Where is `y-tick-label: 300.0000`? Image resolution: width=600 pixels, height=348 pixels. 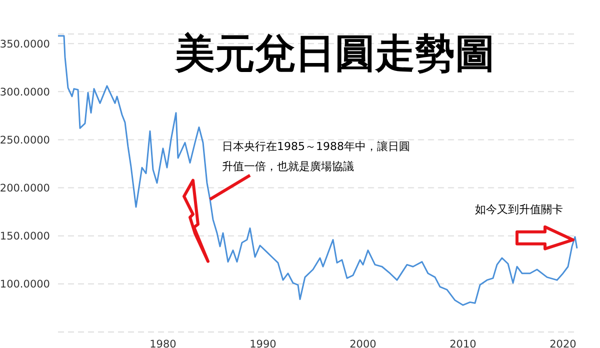 y-tick-label: 300.0000 is located at coordinates (25, 92).